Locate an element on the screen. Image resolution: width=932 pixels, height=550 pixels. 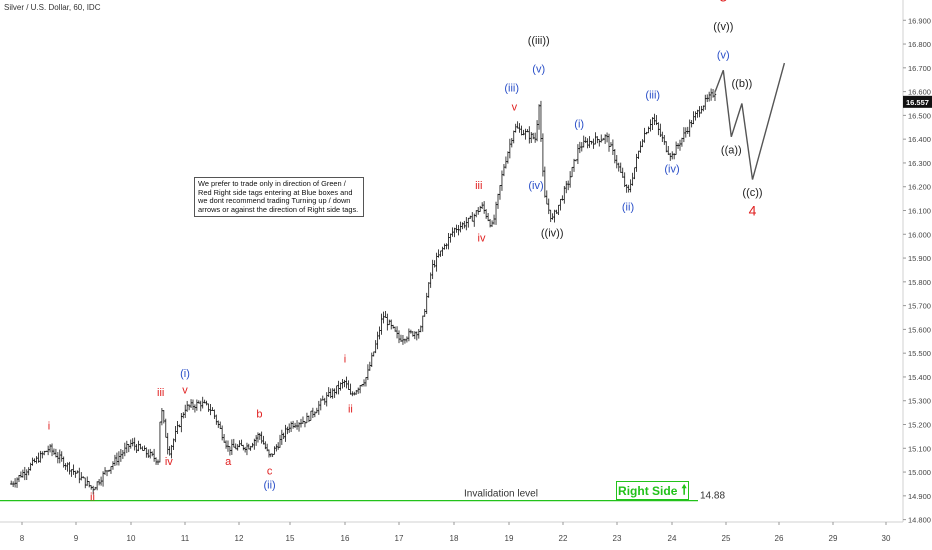
wave-label: ((iv)) is located at coordinates (552, 234).